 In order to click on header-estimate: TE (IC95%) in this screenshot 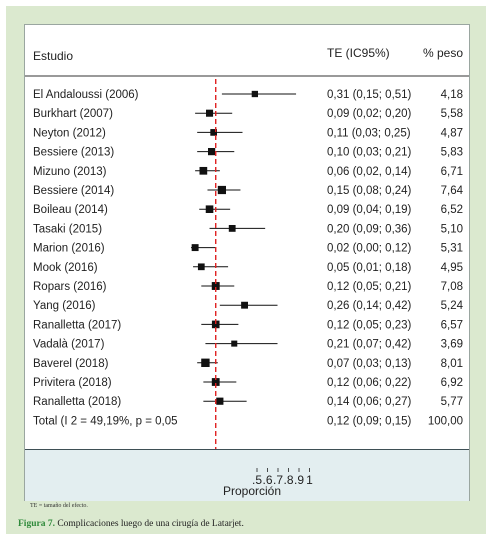, I will do `click(358, 53)`.